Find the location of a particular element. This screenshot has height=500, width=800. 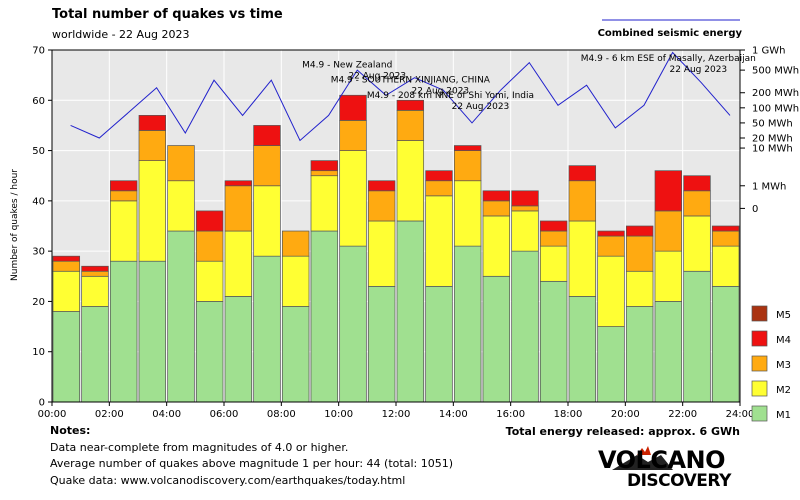

legend-label-m5: M5 is located at coordinates (783, 315).